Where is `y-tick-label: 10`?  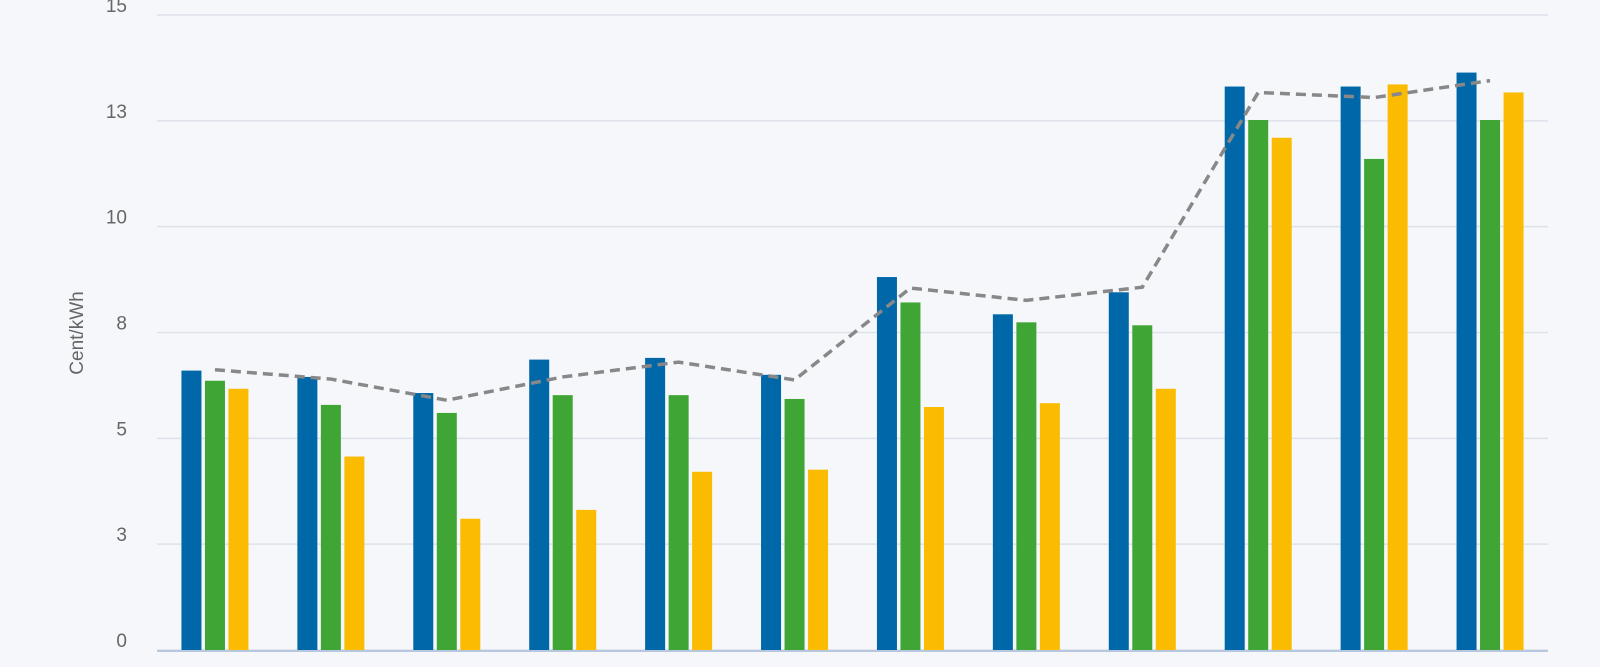 y-tick-label: 10 is located at coordinates (116, 218).